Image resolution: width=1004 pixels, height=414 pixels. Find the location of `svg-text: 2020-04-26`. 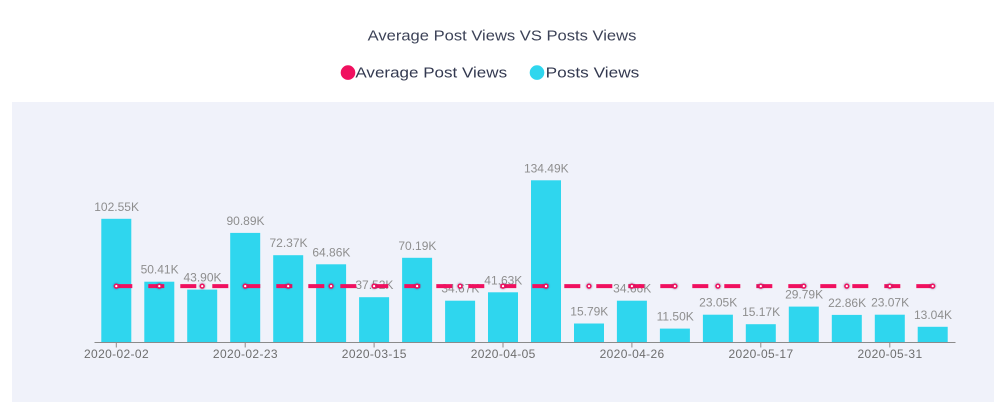

svg-text: 2020-04-26 is located at coordinates (632, 354).